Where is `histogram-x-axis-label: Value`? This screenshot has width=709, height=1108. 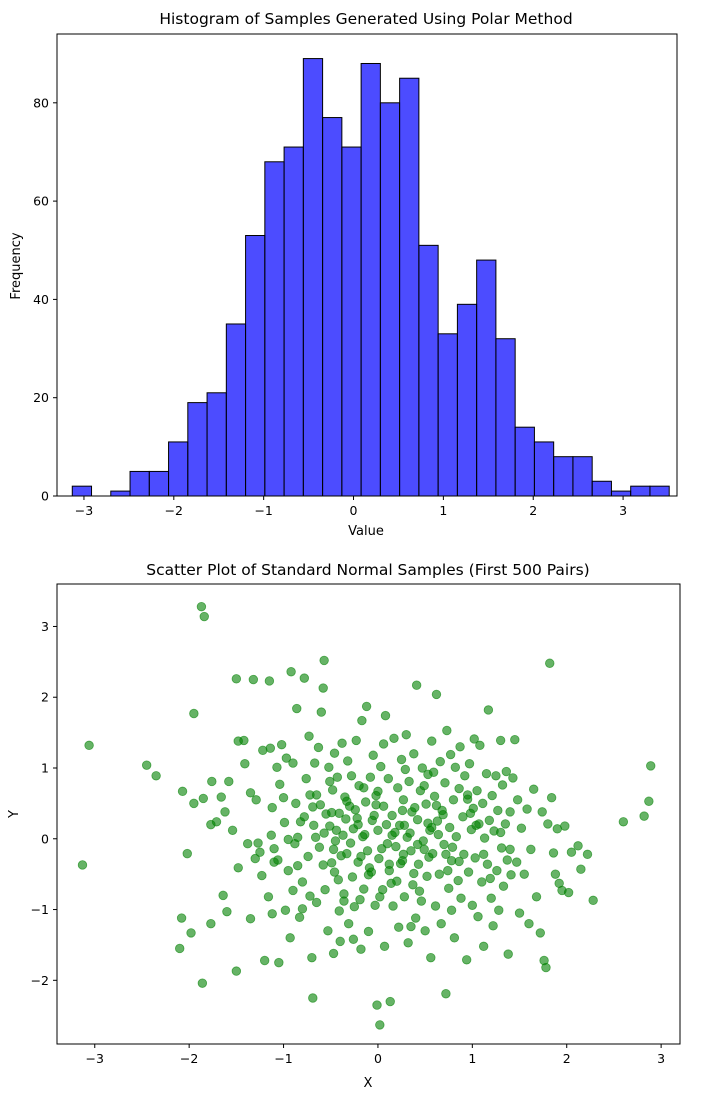 histogram-x-axis-label: Value is located at coordinates (366, 531).